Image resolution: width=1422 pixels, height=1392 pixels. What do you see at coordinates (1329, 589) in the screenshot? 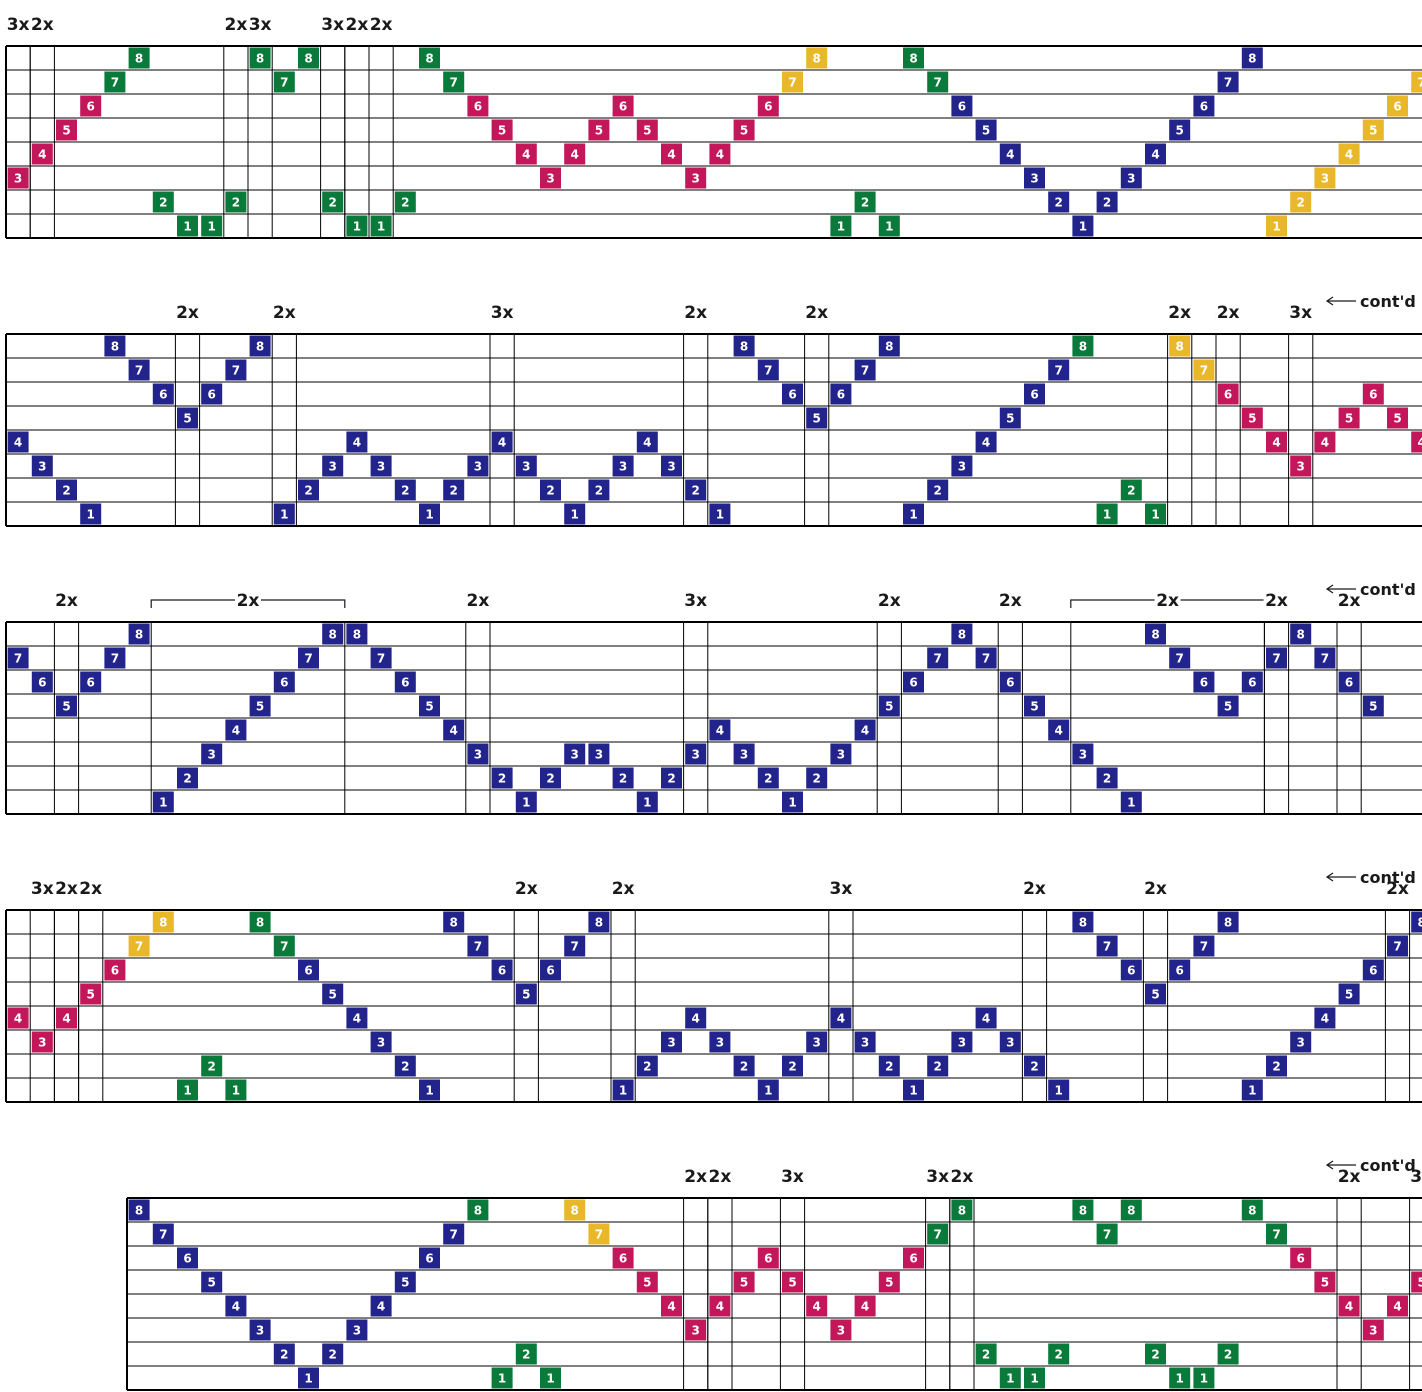
I see `contd-arrowhead-icon` at bounding box center [1329, 589].